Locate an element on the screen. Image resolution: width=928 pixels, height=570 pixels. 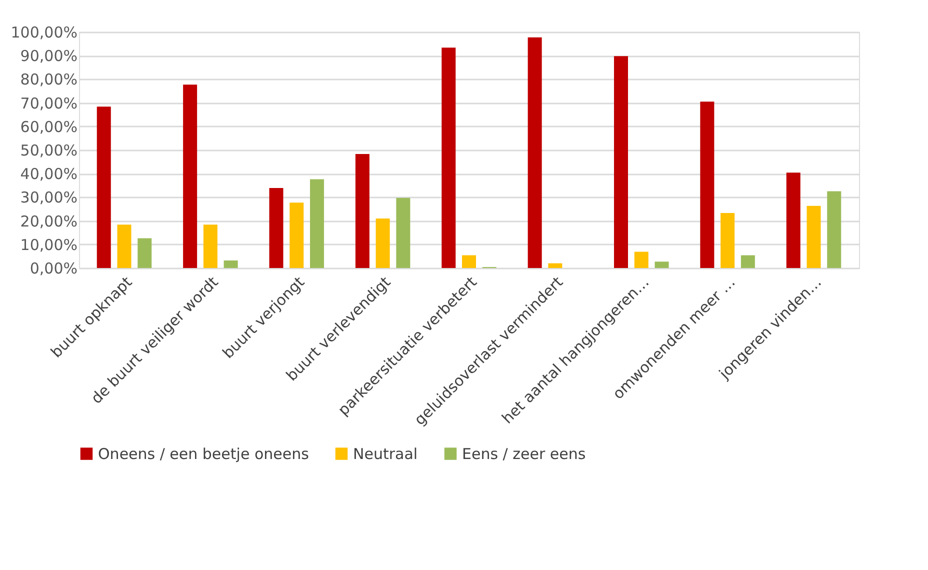
y-tick-label: 10,00% is located at coordinates (49, 245).